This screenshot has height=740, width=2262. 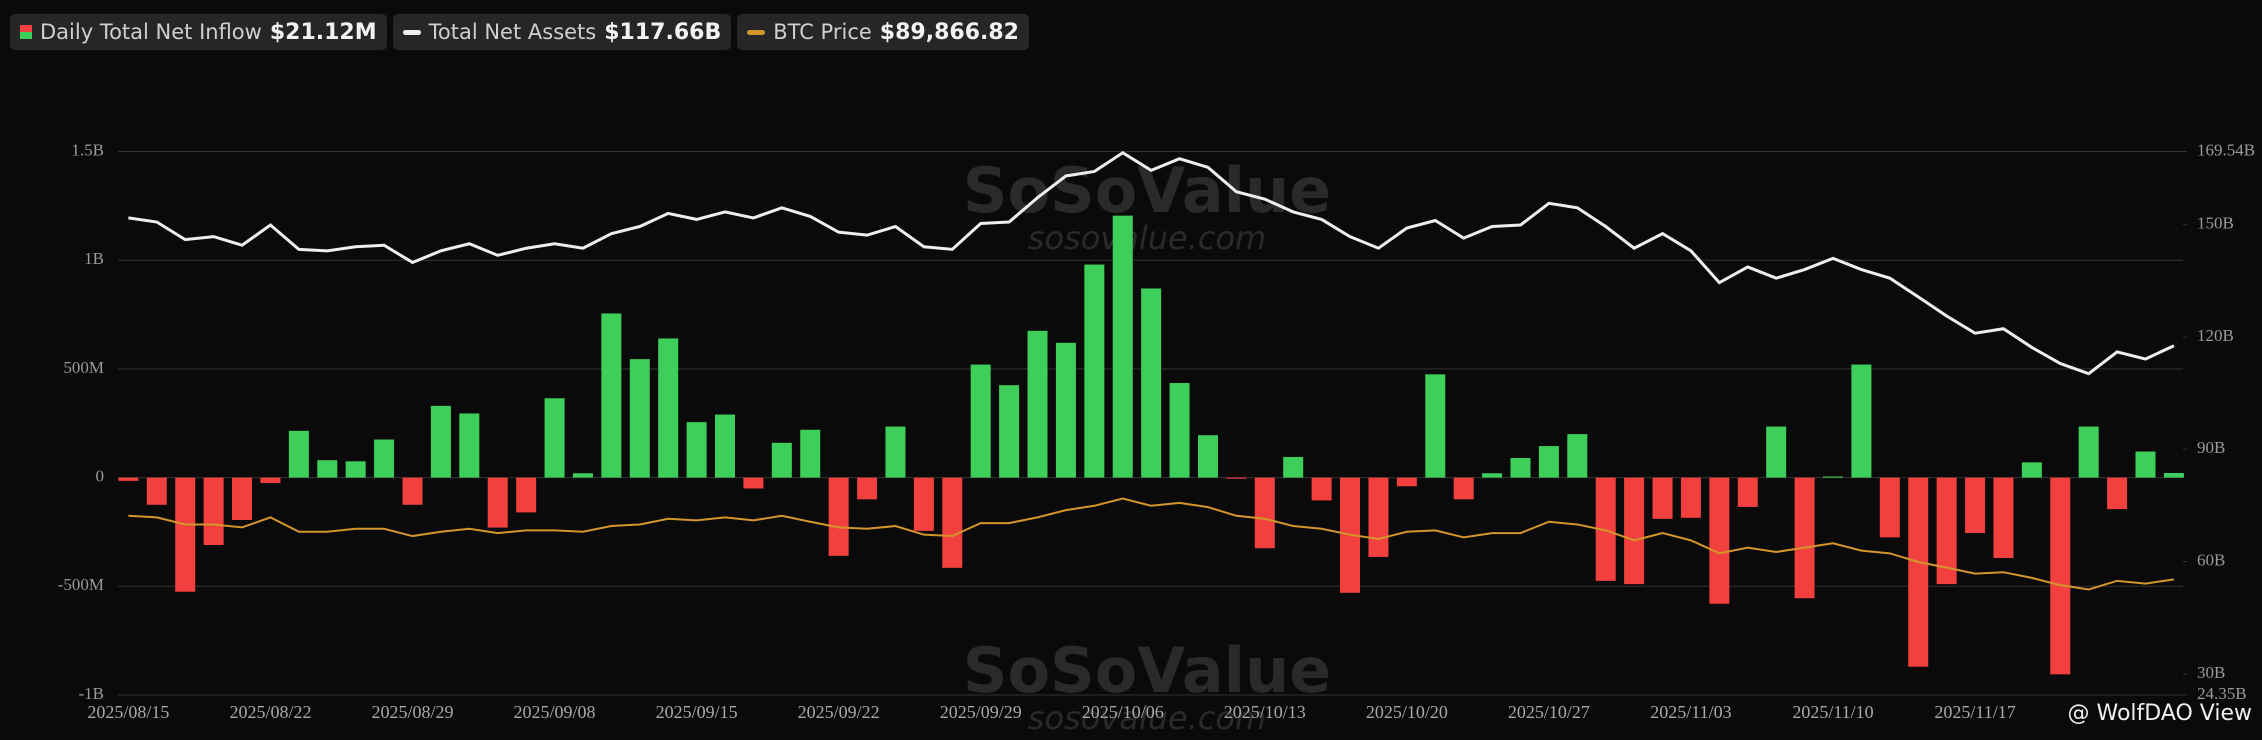 What do you see at coordinates (94, 258) in the screenshot?
I see `y-tick-label: 1B` at bounding box center [94, 258].